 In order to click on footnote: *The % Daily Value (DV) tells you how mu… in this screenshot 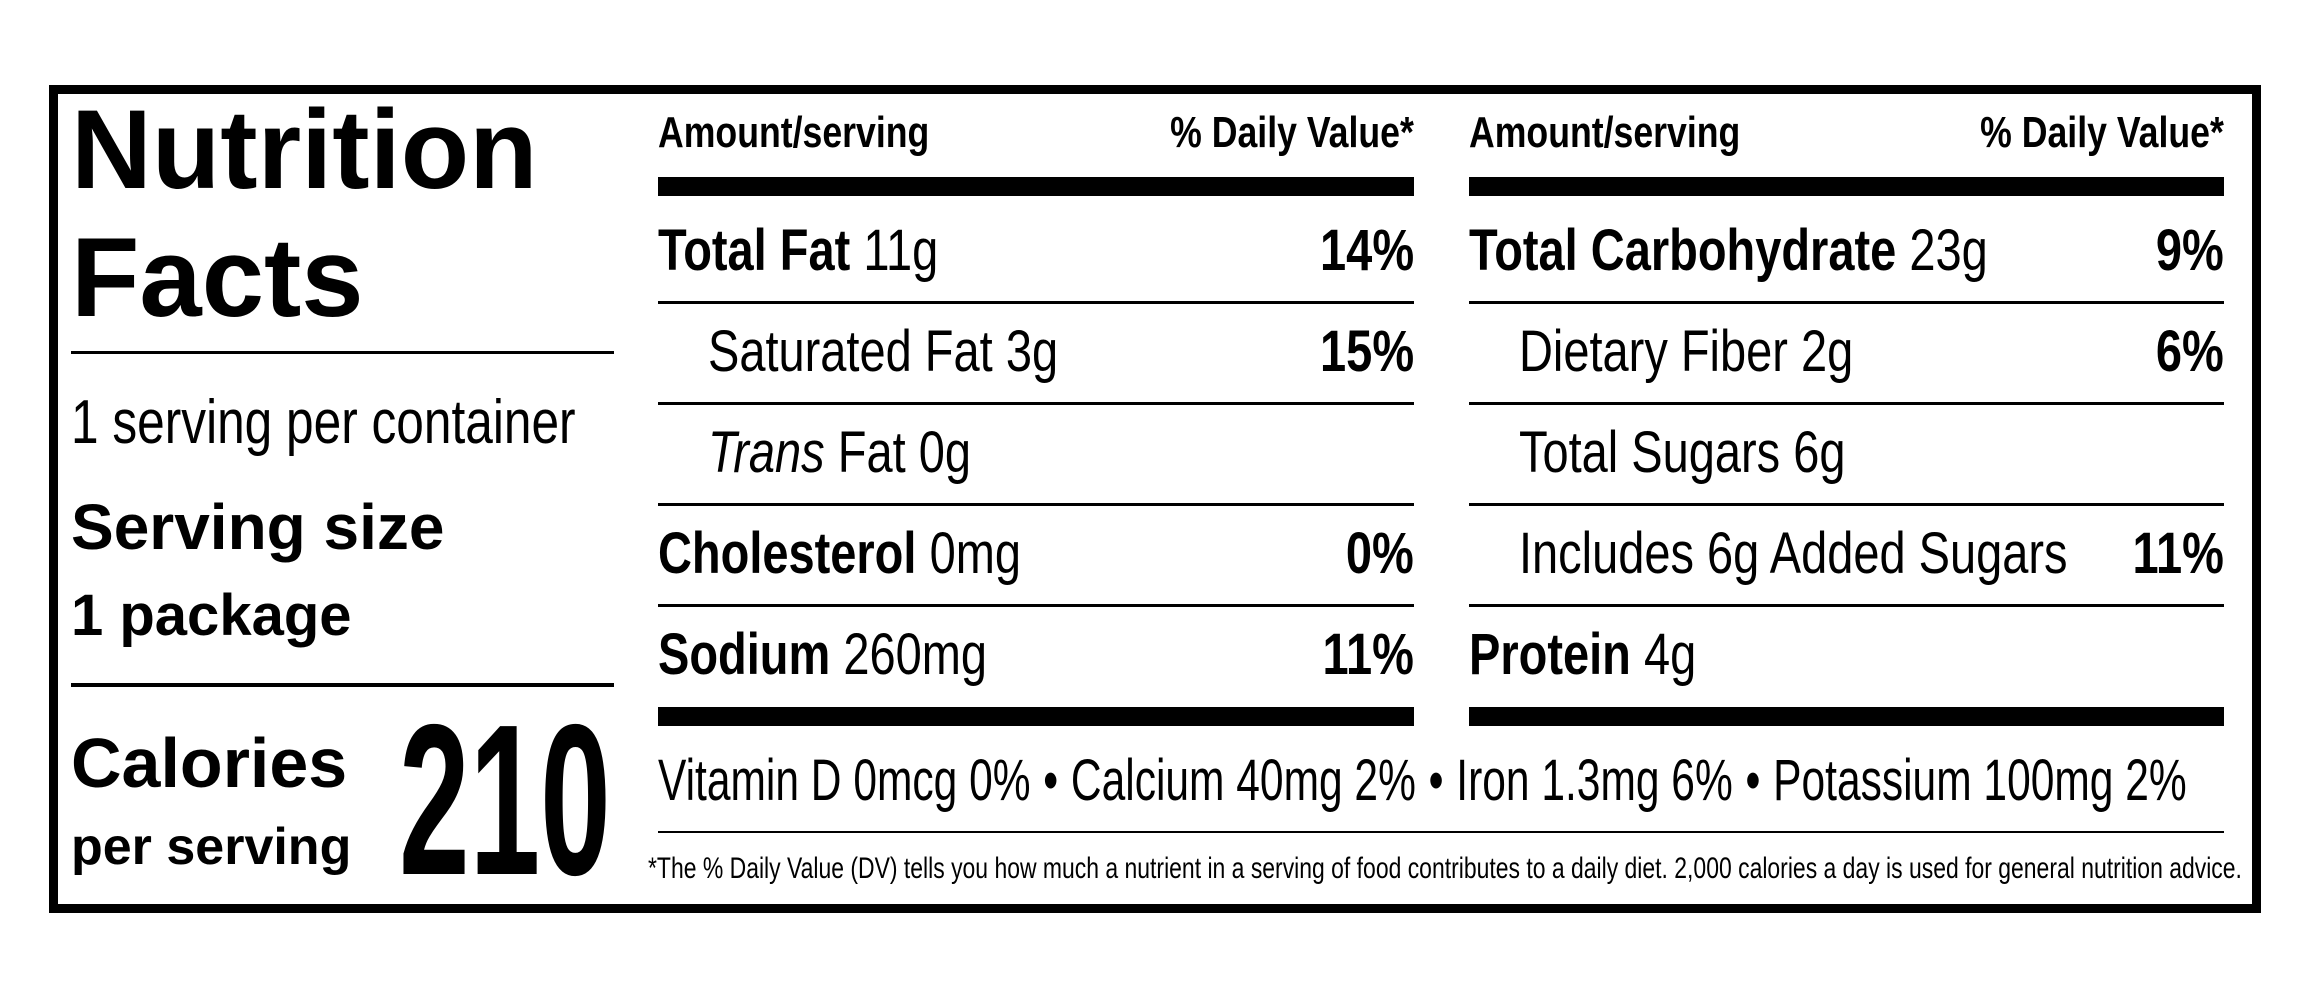, I will do `click(1445, 868)`.